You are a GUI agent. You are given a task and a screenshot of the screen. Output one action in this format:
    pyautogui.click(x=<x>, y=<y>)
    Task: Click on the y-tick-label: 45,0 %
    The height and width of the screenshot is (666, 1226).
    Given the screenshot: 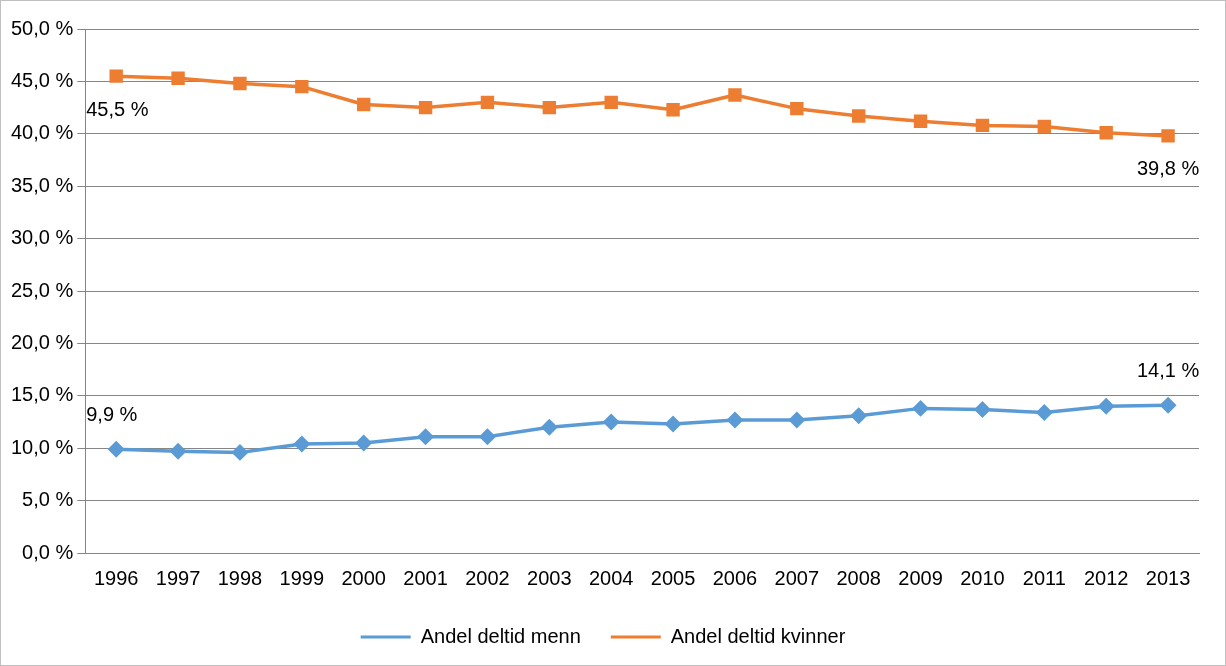 What is the action you would take?
    pyautogui.click(x=42, y=79)
    